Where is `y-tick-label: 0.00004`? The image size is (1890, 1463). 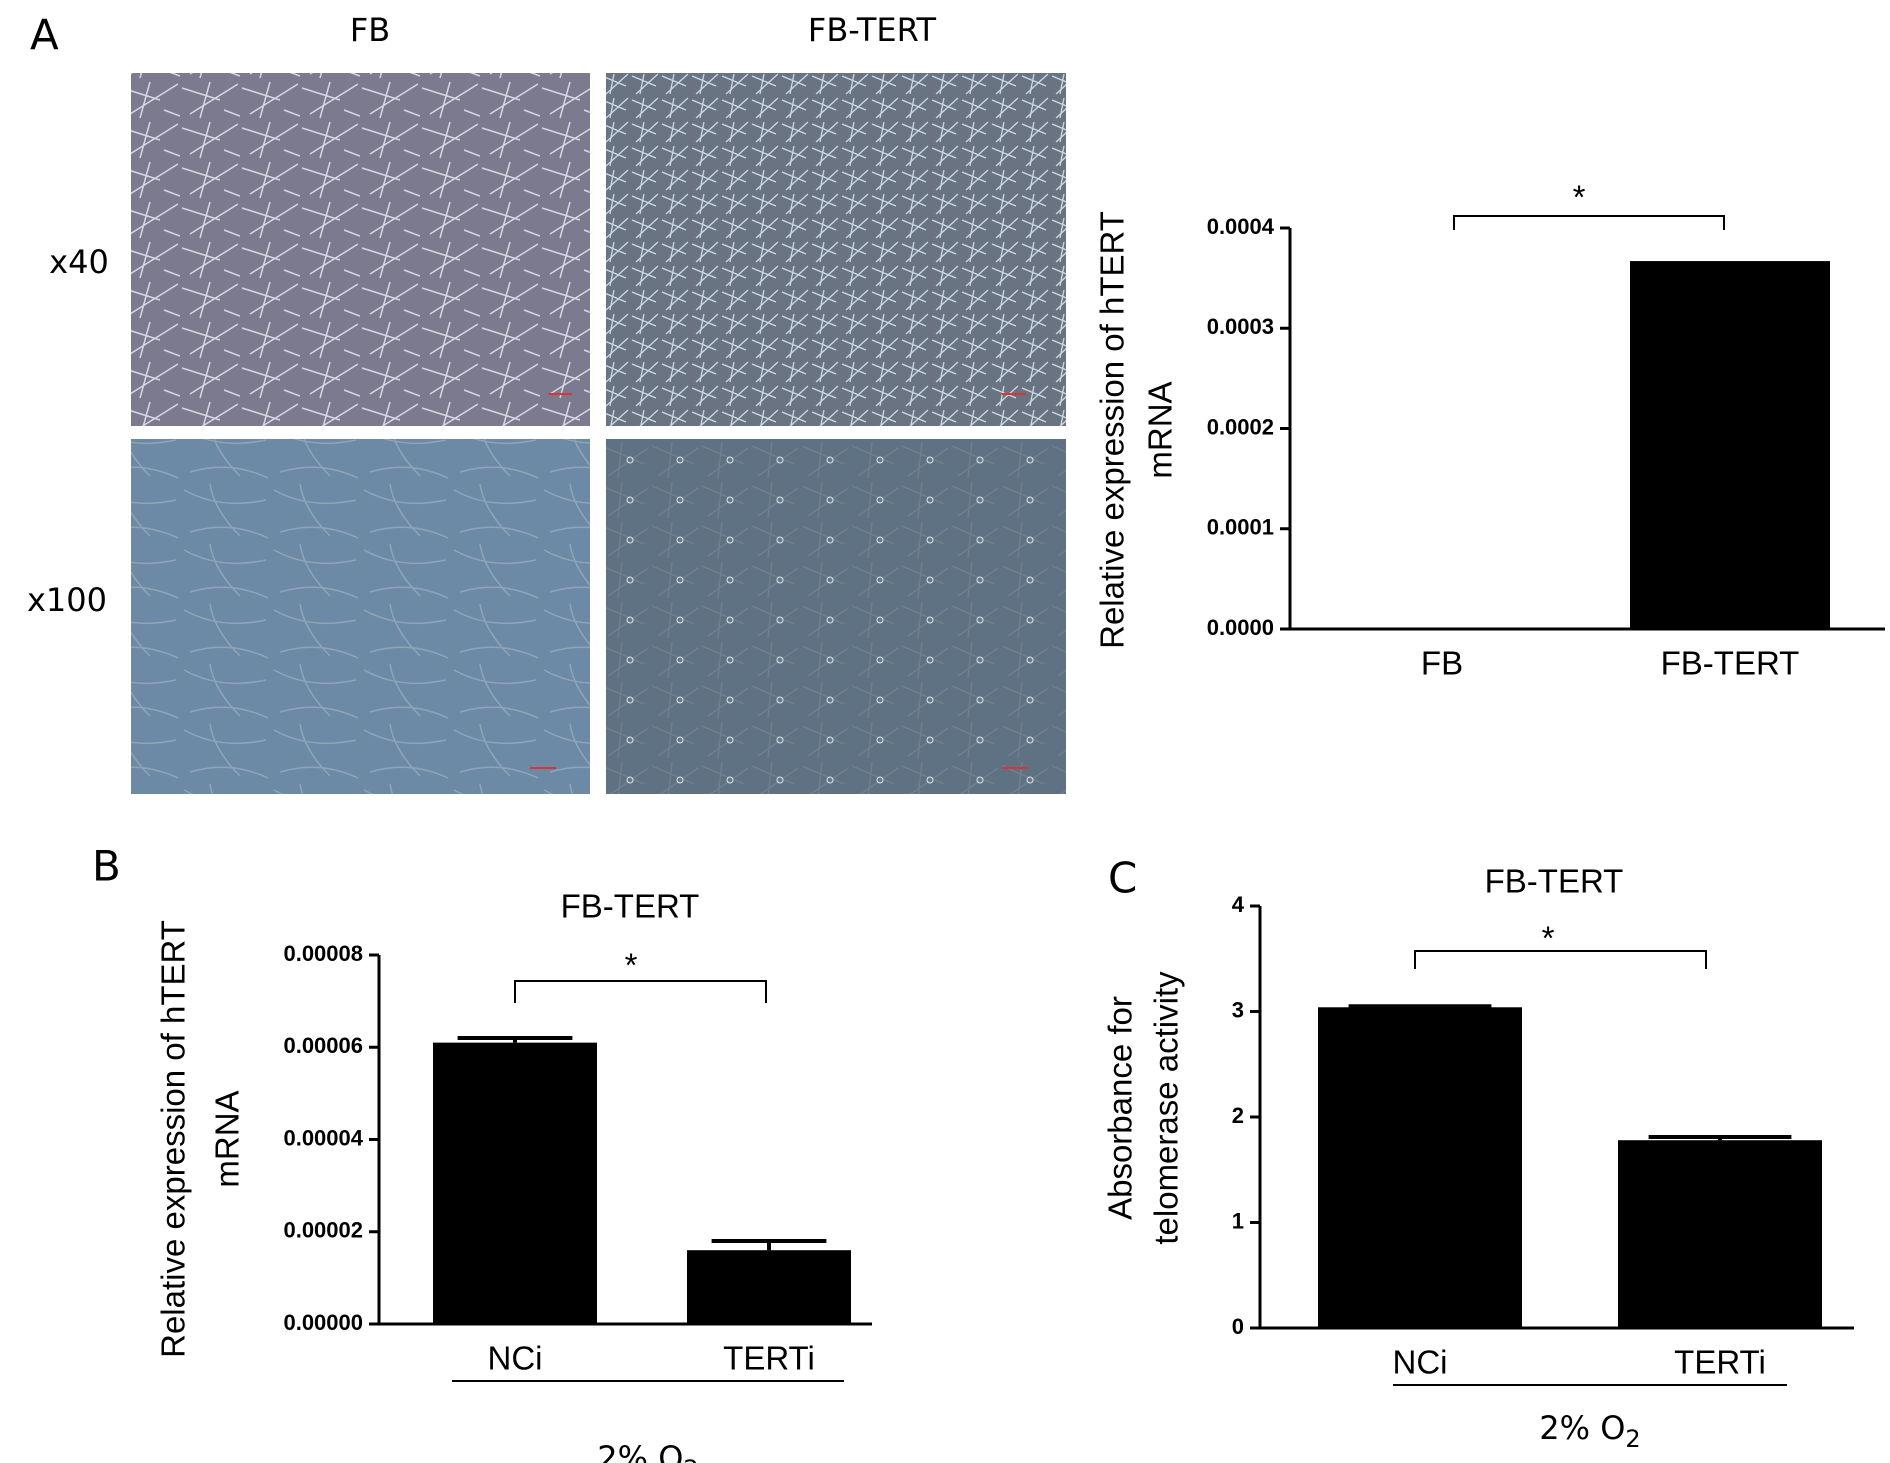
y-tick-label: 0.00004 is located at coordinates (323, 1137).